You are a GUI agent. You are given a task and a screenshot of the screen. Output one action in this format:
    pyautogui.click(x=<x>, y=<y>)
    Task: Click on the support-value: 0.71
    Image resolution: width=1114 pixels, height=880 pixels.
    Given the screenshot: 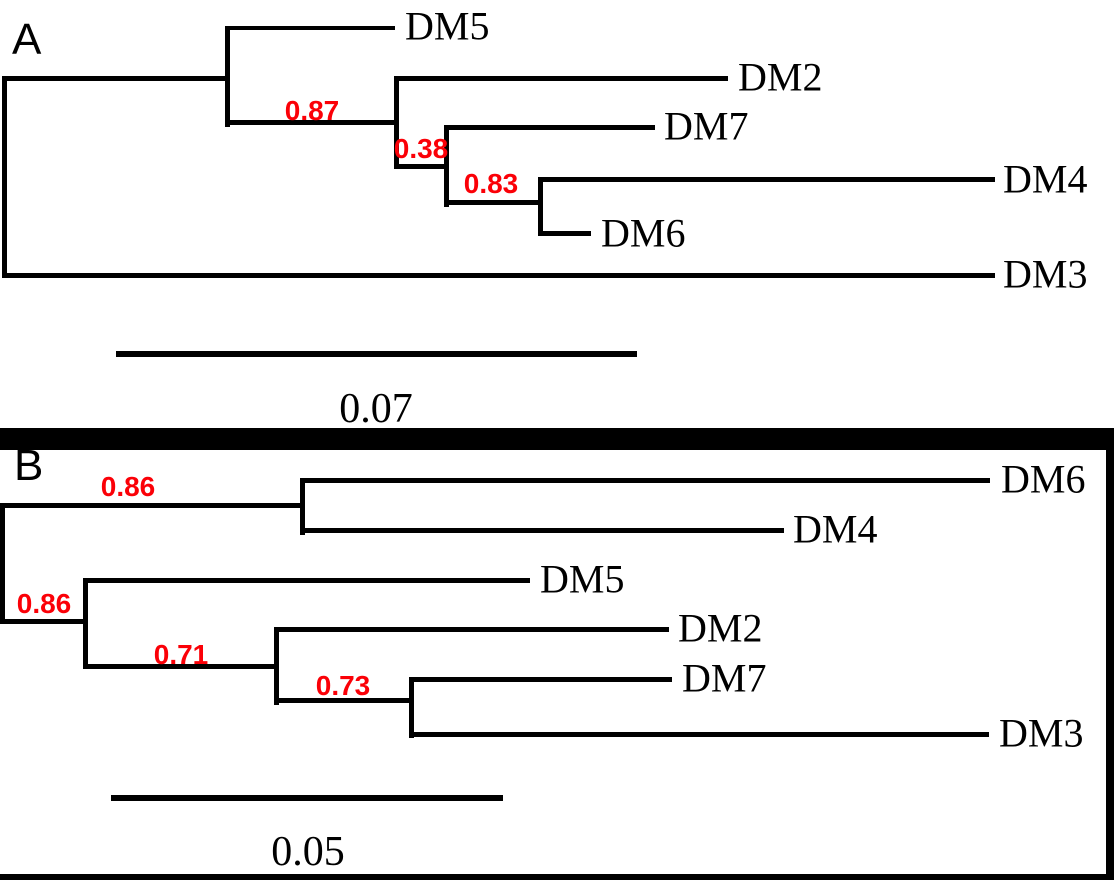 What is the action you would take?
    pyautogui.click(x=181, y=654)
    